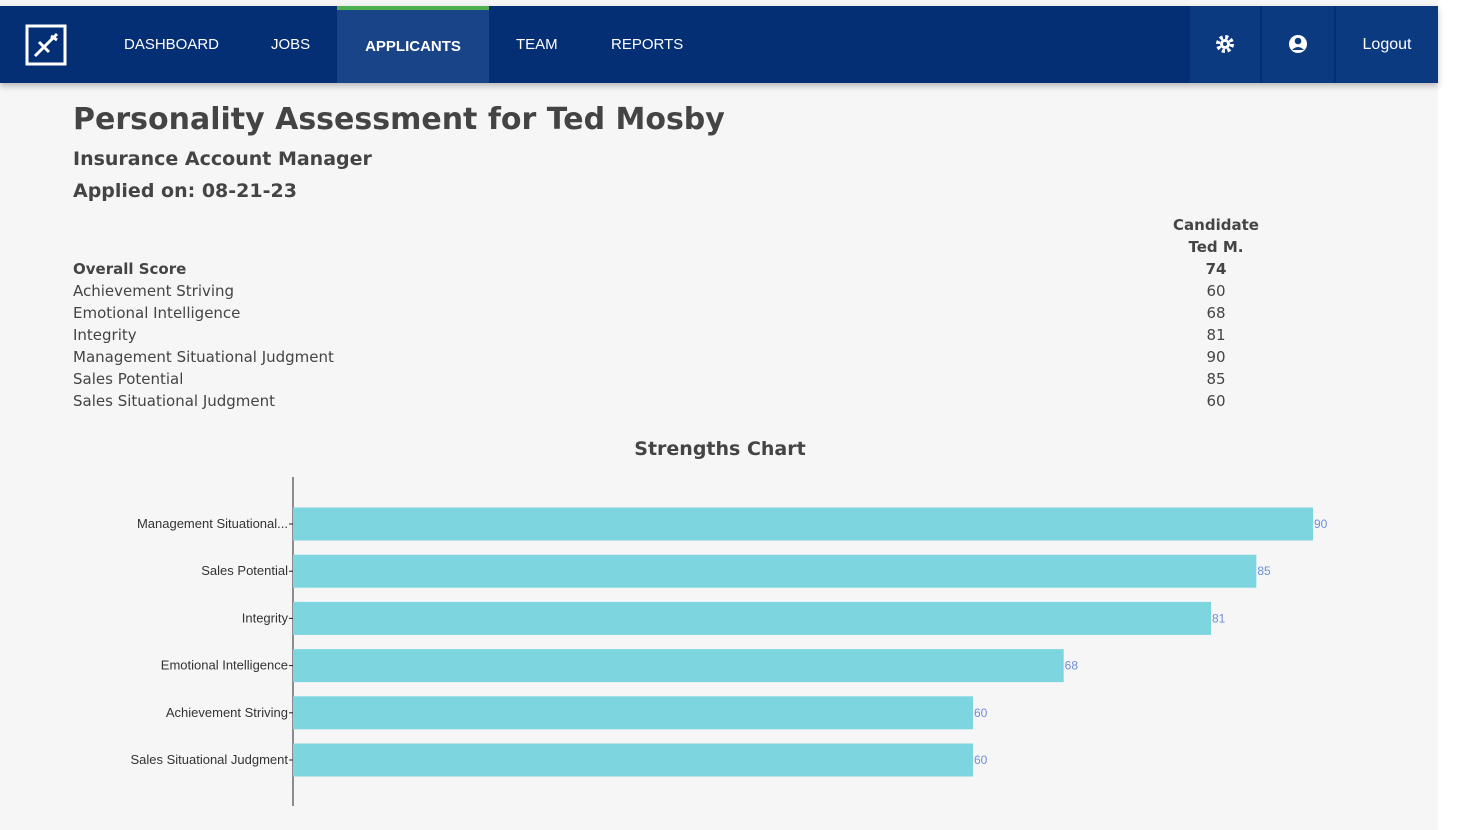 The height and width of the screenshot is (830, 1458). Describe the element at coordinates (128, 379) in the screenshot. I see `row-label: Sales Potential` at that location.